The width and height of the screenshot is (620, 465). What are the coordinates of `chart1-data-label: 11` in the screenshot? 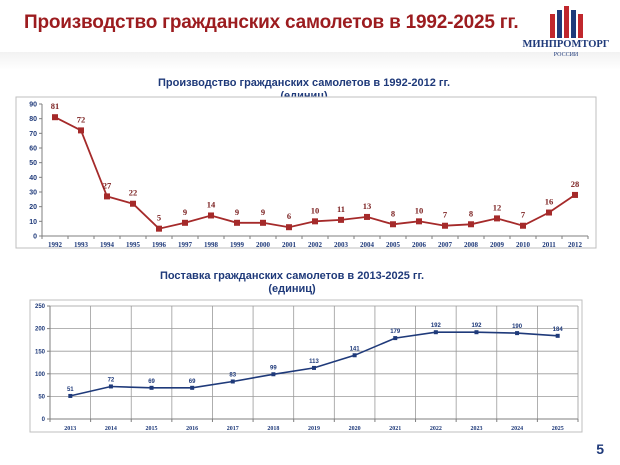 It's located at (341, 209).